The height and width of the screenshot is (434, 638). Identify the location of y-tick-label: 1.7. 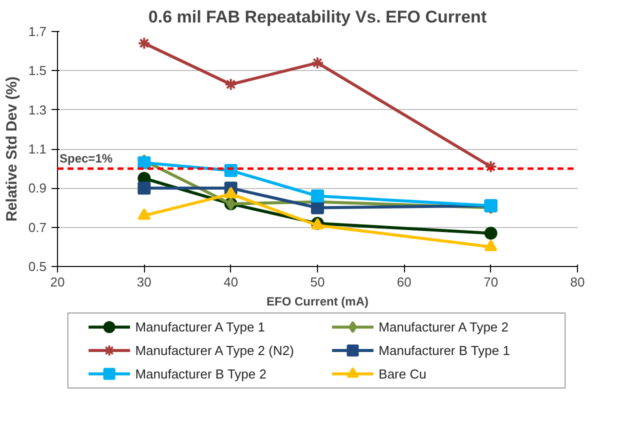
(37, 31).